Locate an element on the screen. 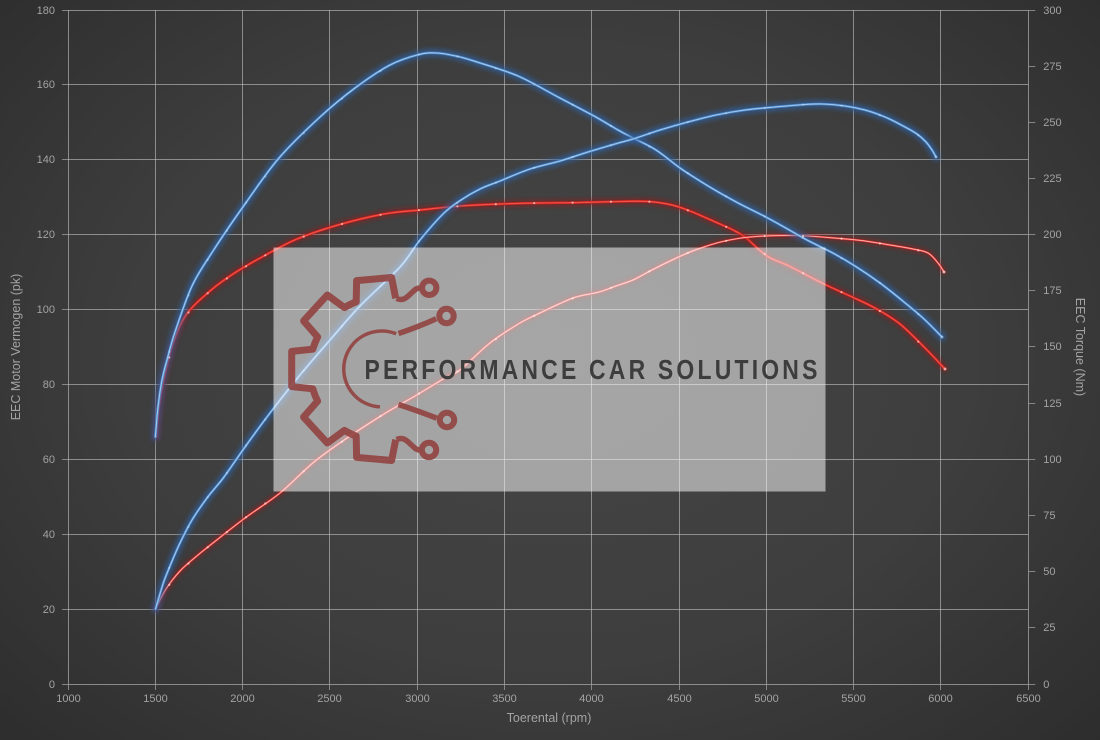 The image size is (1100, 740). svg-text: 80 is located at coordinates (49, 385).